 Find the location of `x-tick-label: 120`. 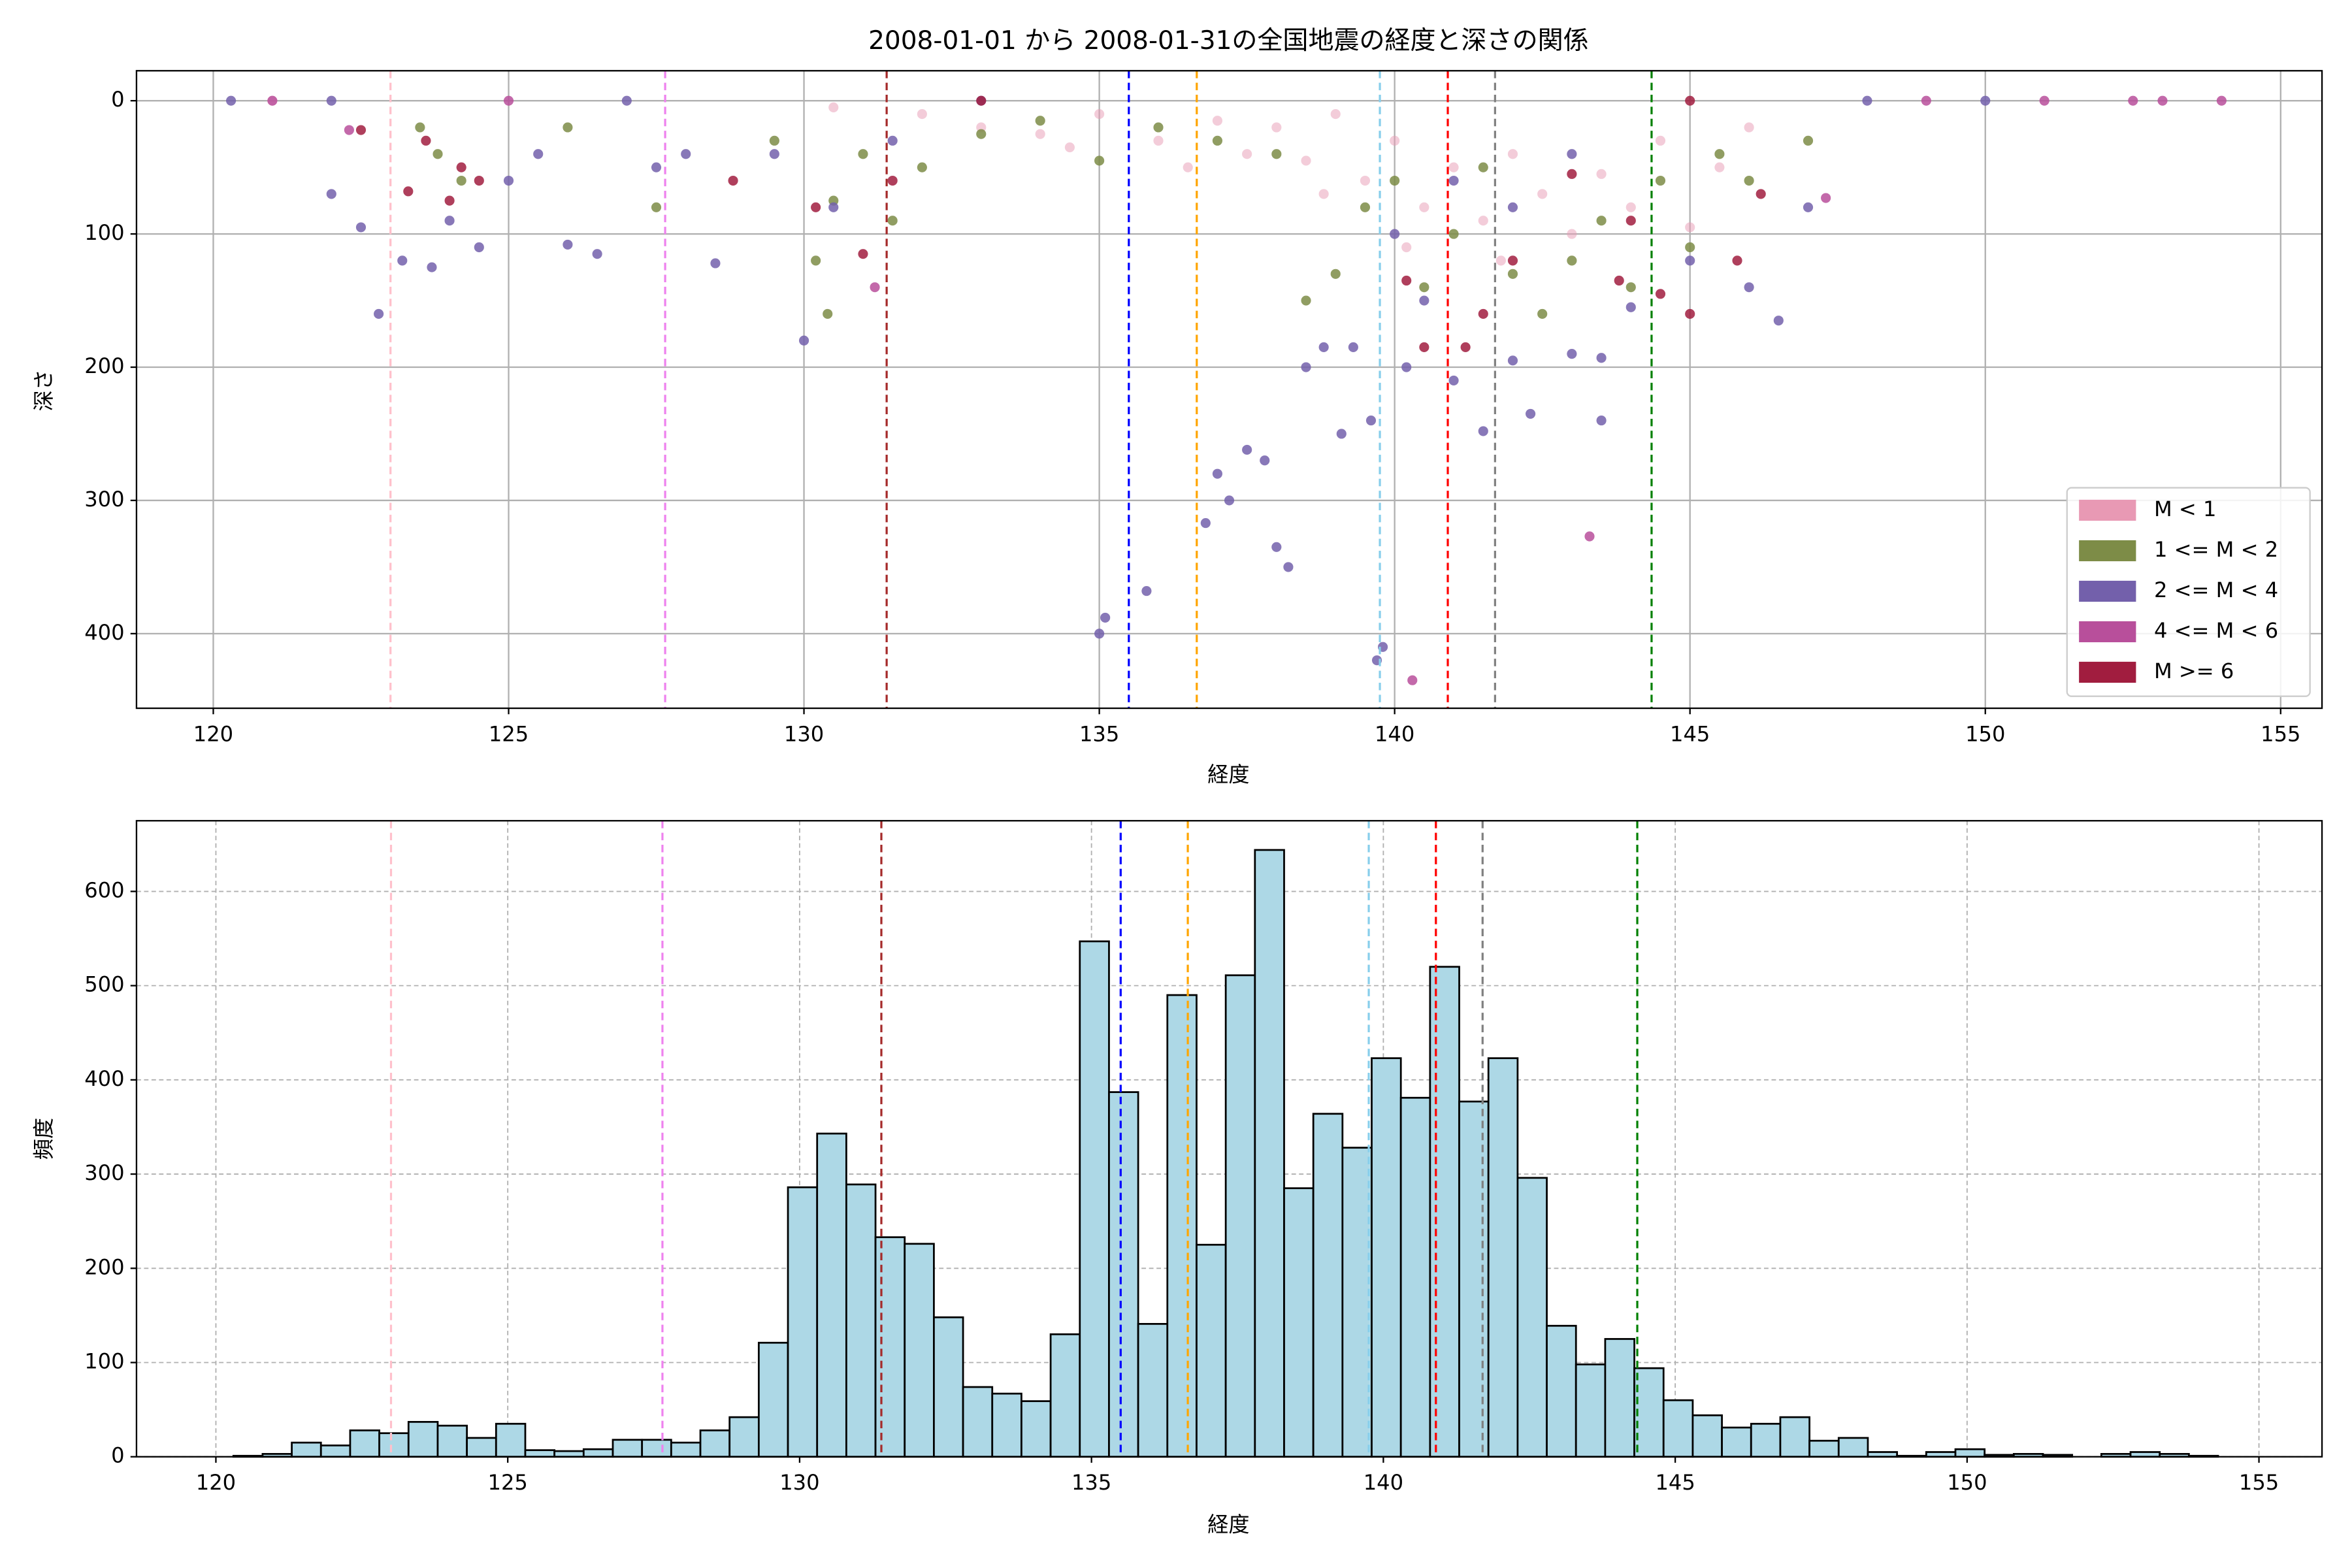

x-tick-label: 120 is located at coordinates (216, 1482).